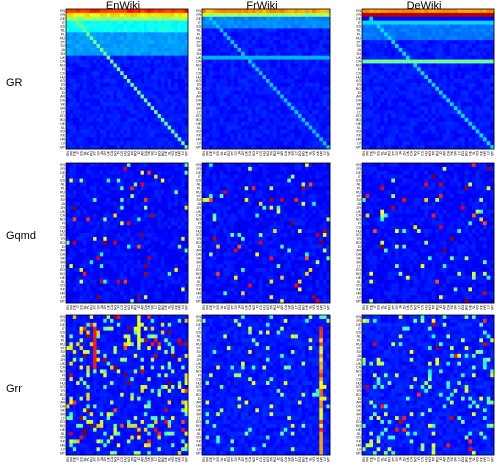  What do you see at coordinates (62, 73) in the screenshot?
I see `y-tick-label: CS` at bounding box center [62, 73].